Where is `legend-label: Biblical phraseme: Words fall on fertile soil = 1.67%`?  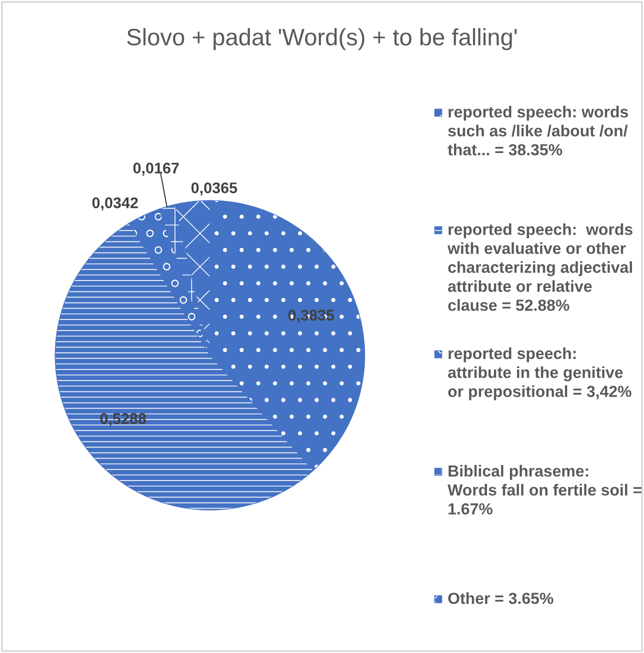
legend-label: Biblical phraseme: Words fall on fertile soil = 1.67% is located at coordinates (545, 489).